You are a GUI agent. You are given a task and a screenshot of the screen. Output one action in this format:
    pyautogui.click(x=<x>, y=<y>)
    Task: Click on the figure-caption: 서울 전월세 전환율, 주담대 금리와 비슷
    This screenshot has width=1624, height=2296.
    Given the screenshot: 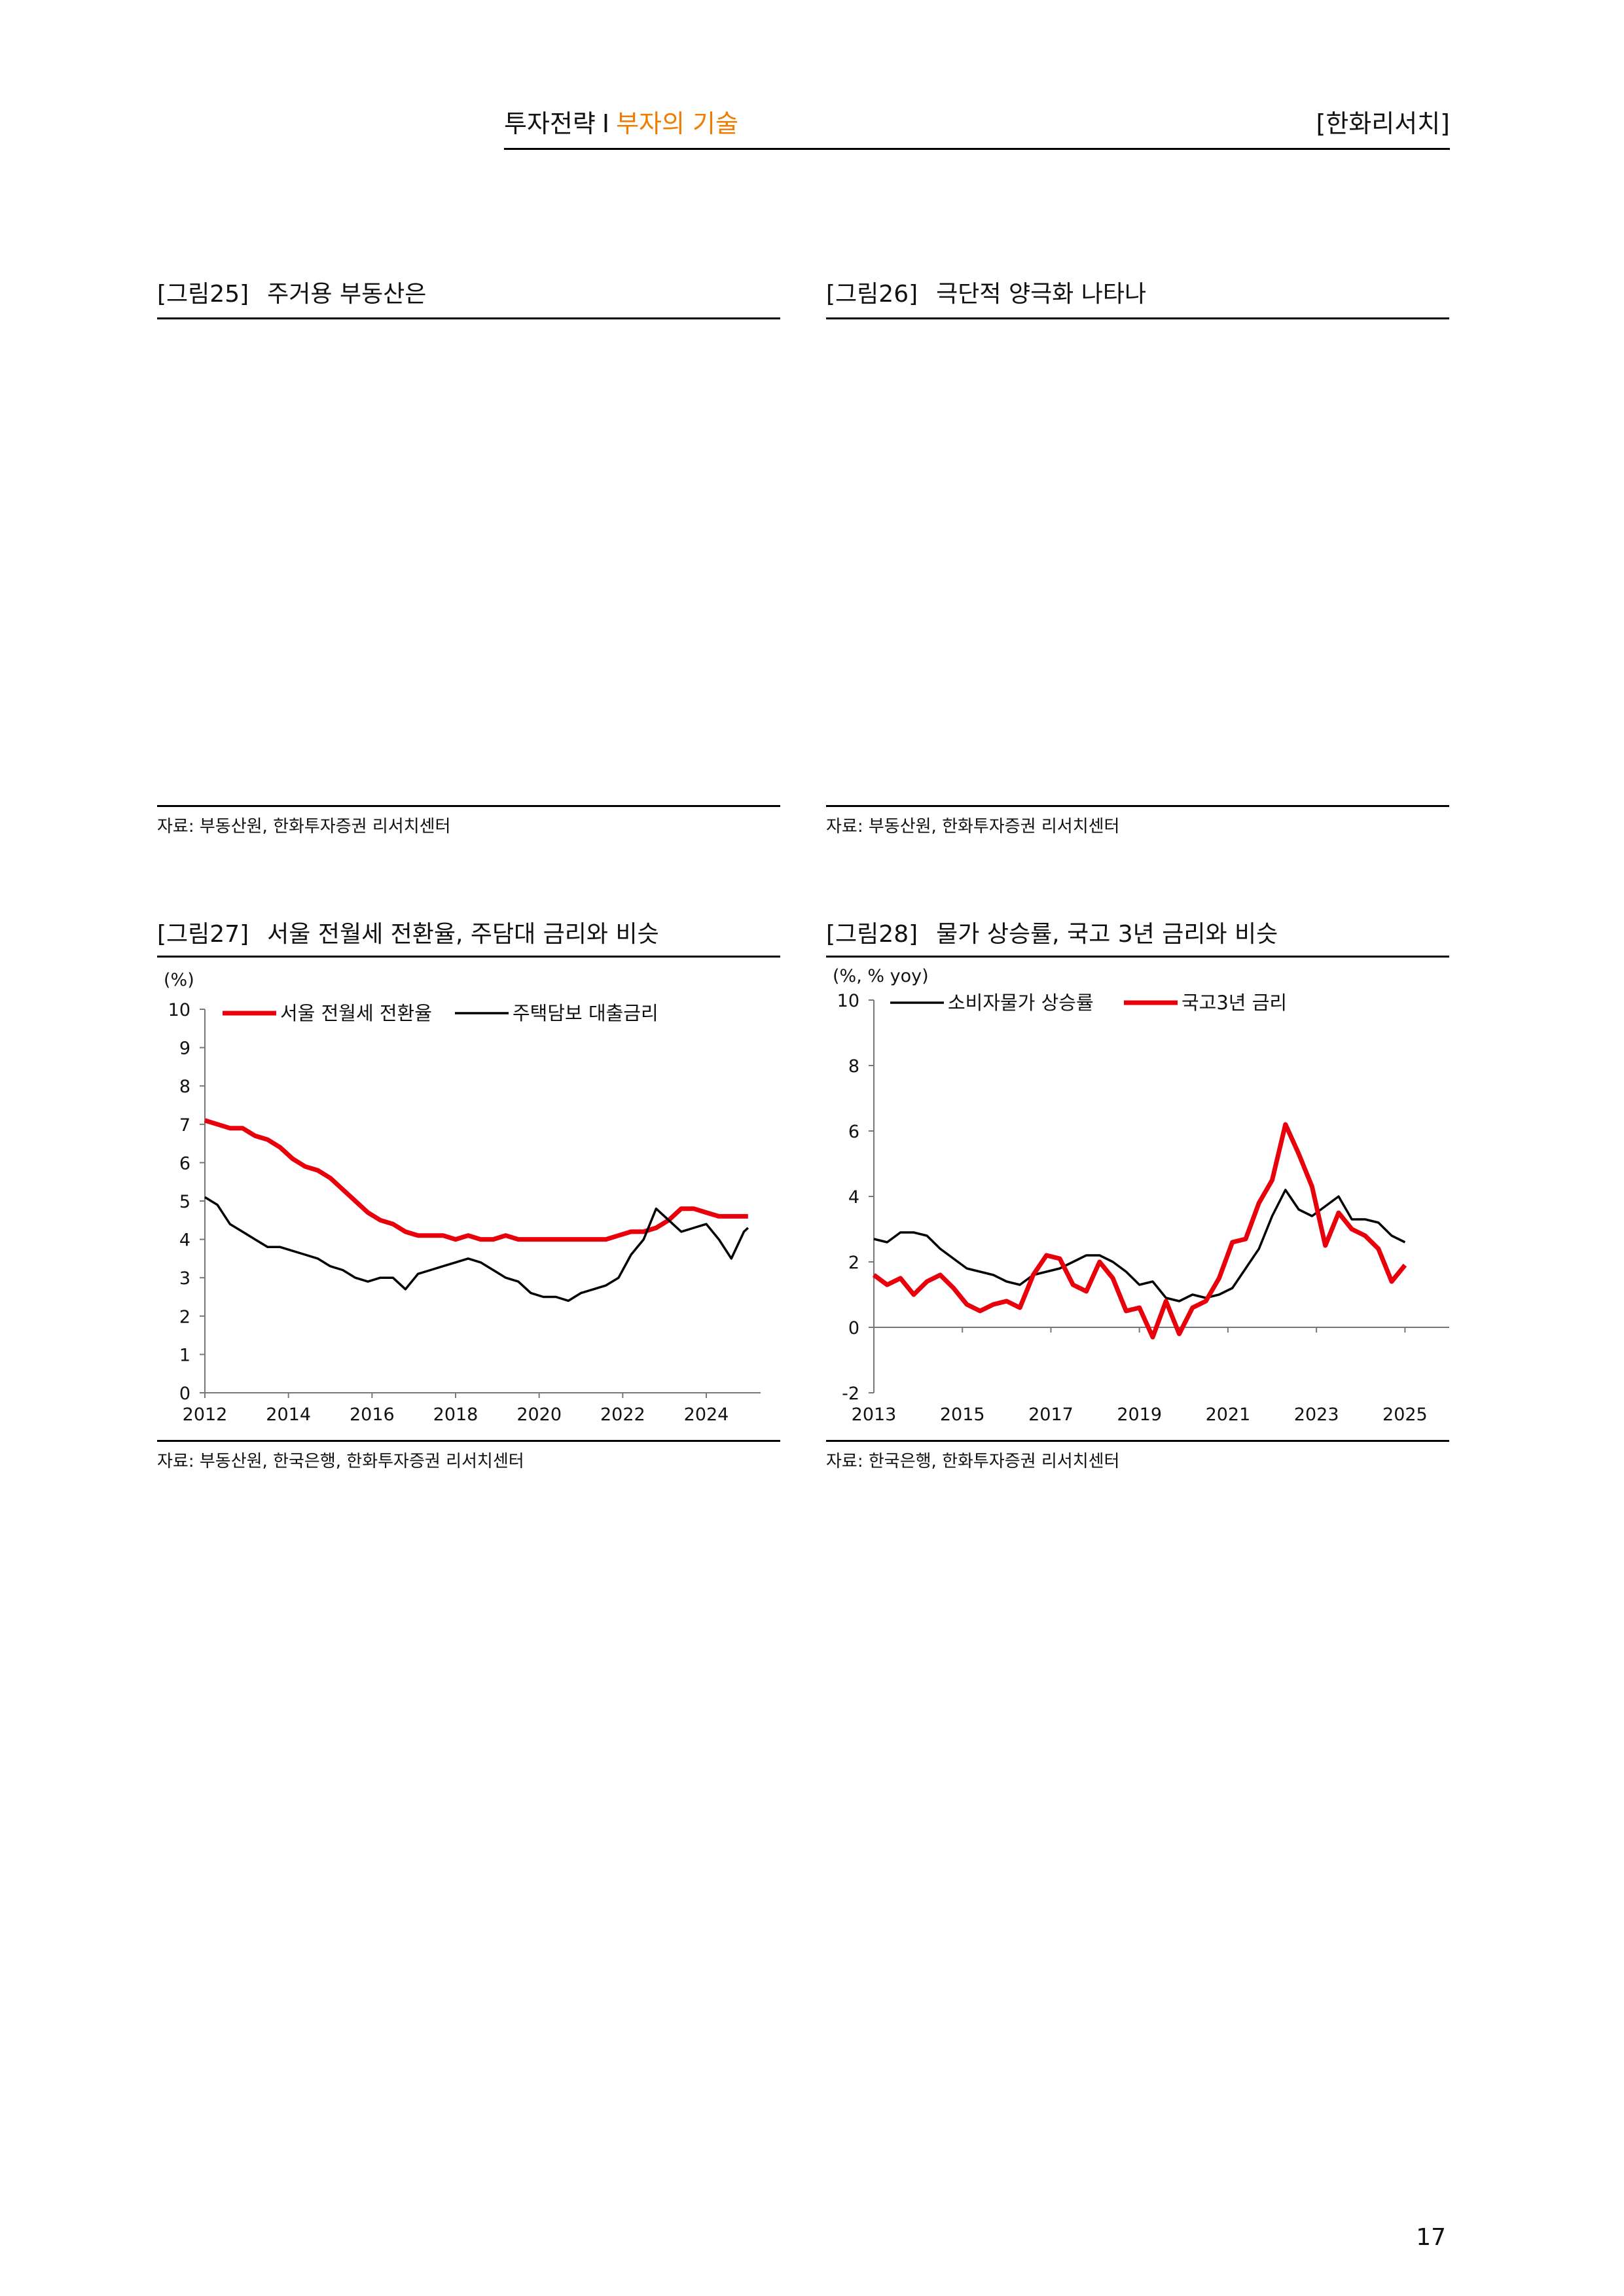 What is the action you would take?
    pyautogui.click(x=463, y=934)
    